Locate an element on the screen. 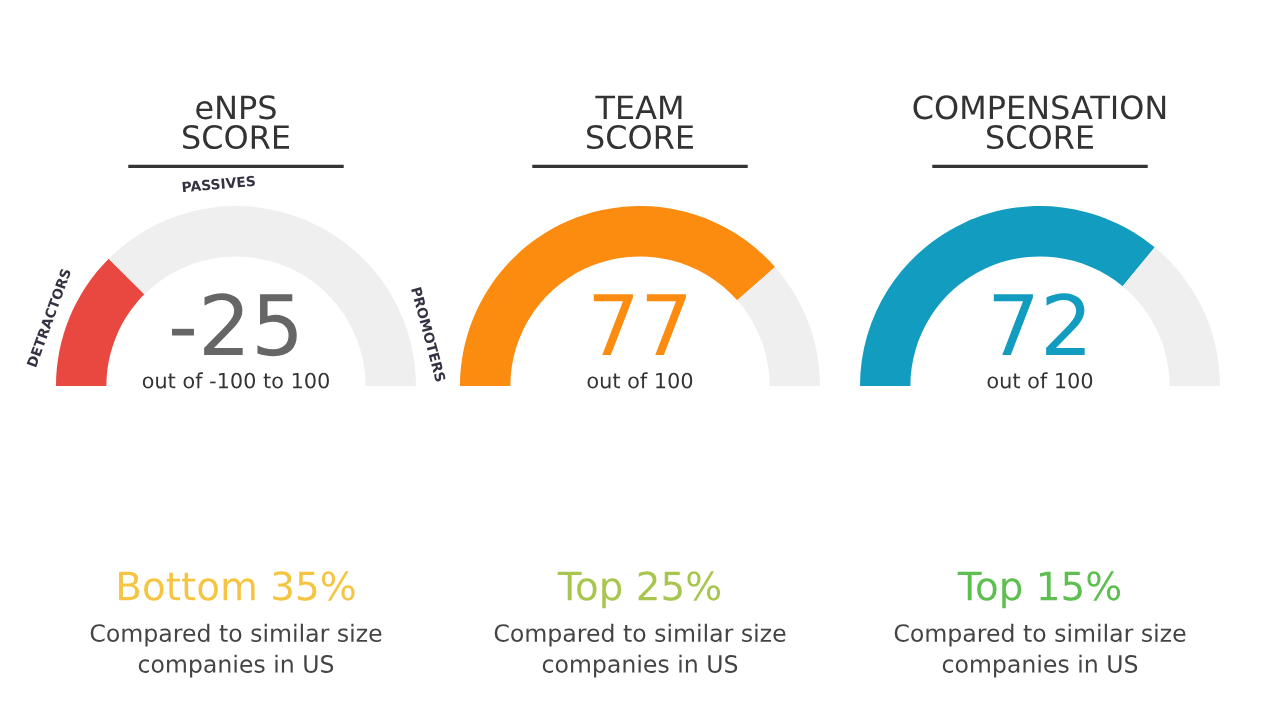 The height and width of the screenshot is (720, 1280). text: Top 25% is located at coordinates (639, 590).